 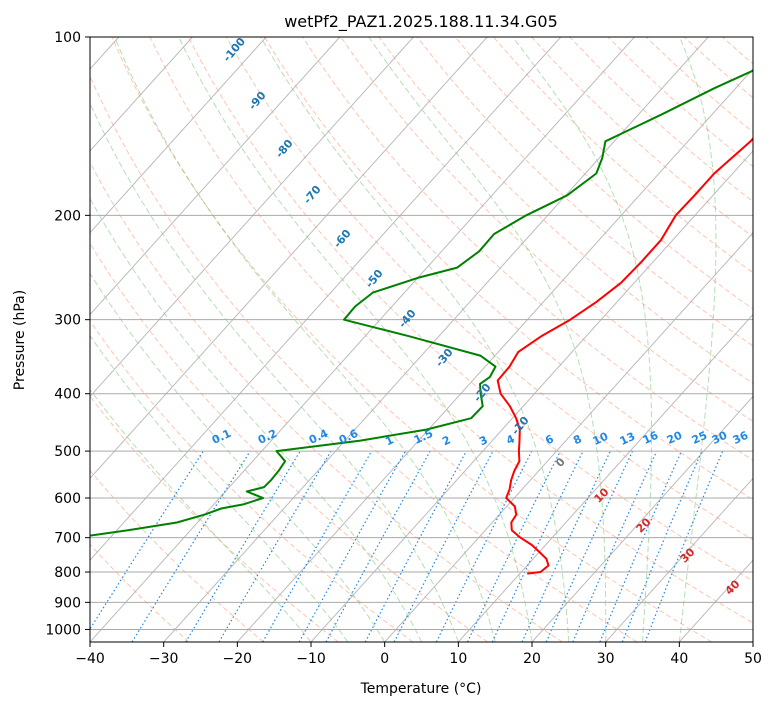 What do you see at coordinates (699, 438) in the screenshot?
I see `mixing-ratio-label: 25` at bounding box center [699, 438].